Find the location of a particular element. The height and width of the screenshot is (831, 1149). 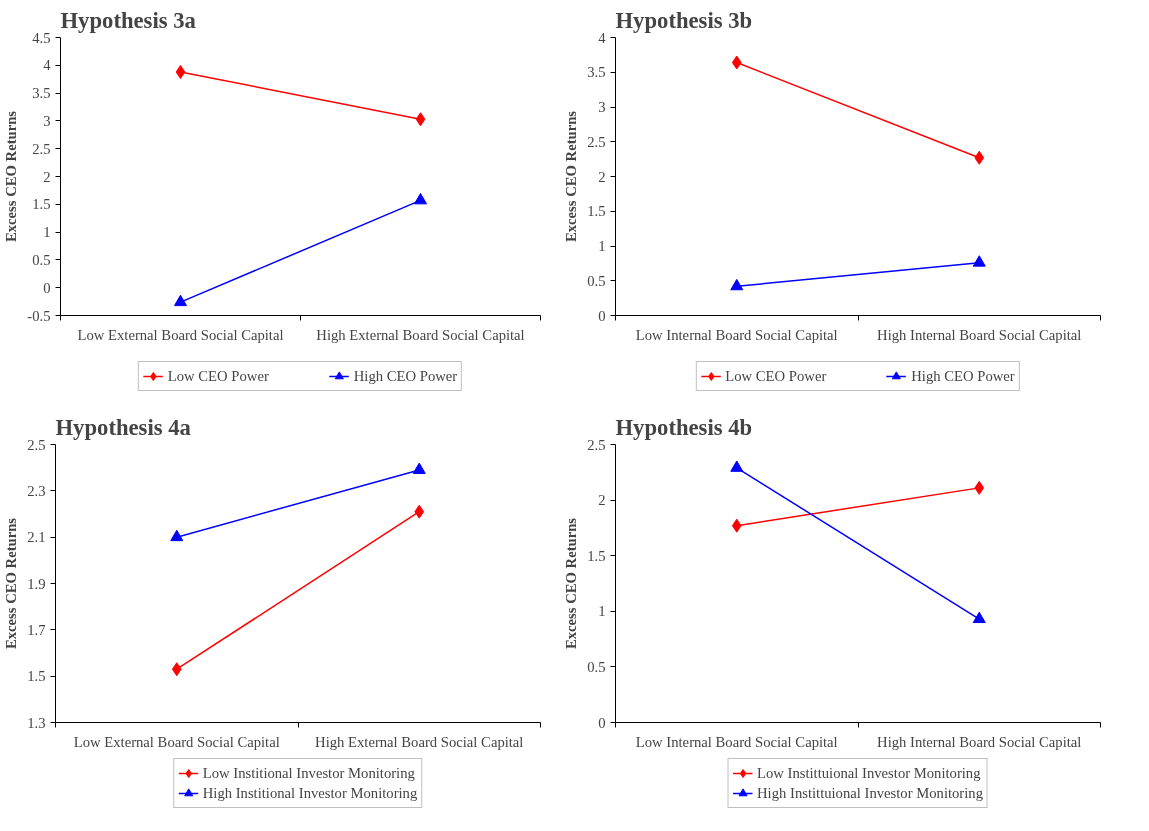

y-tick-label: 1.7 is located at coordinates (36, 629).